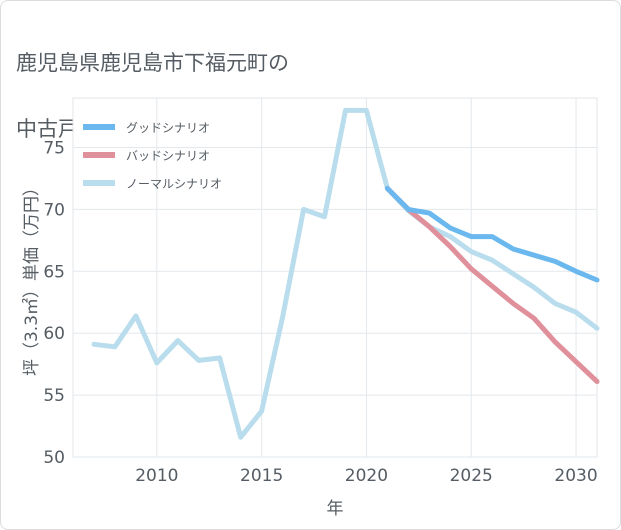 Image resolution: width=621 pixels, height=530 pixels. I want to click on x-tick-label: 2030, so click(575, 476).